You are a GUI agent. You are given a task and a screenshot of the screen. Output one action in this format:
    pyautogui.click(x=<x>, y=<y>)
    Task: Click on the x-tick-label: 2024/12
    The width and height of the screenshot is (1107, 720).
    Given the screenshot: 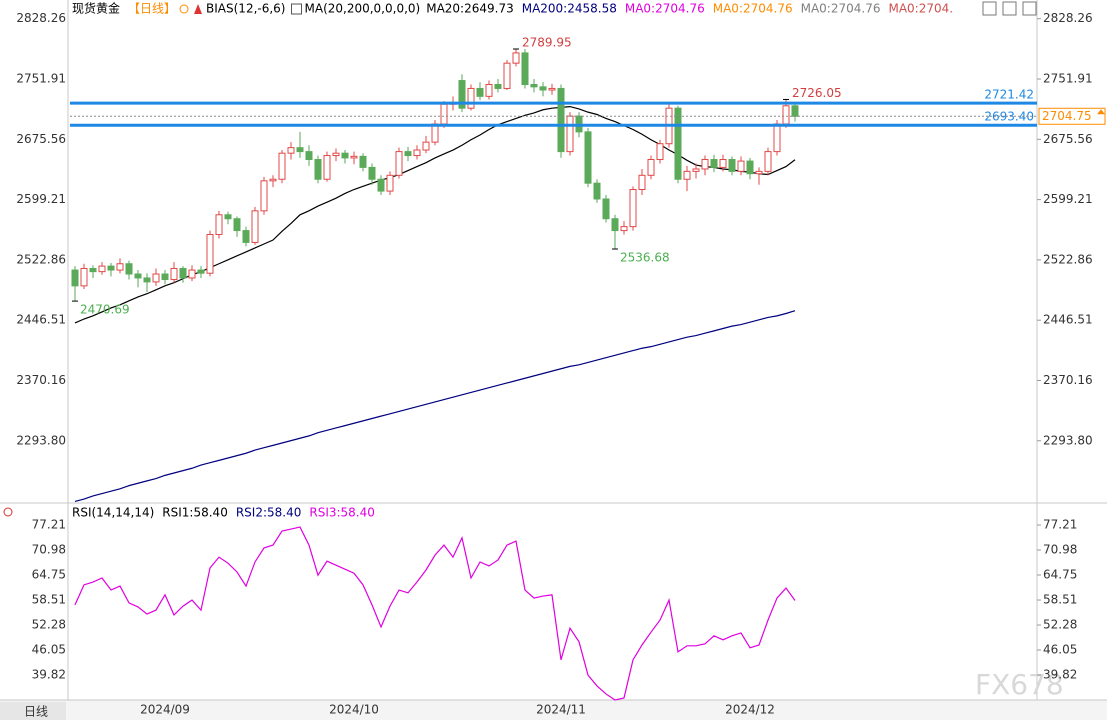 What is the action you would take?
    pyautogui.click(x=750, y=710)
    